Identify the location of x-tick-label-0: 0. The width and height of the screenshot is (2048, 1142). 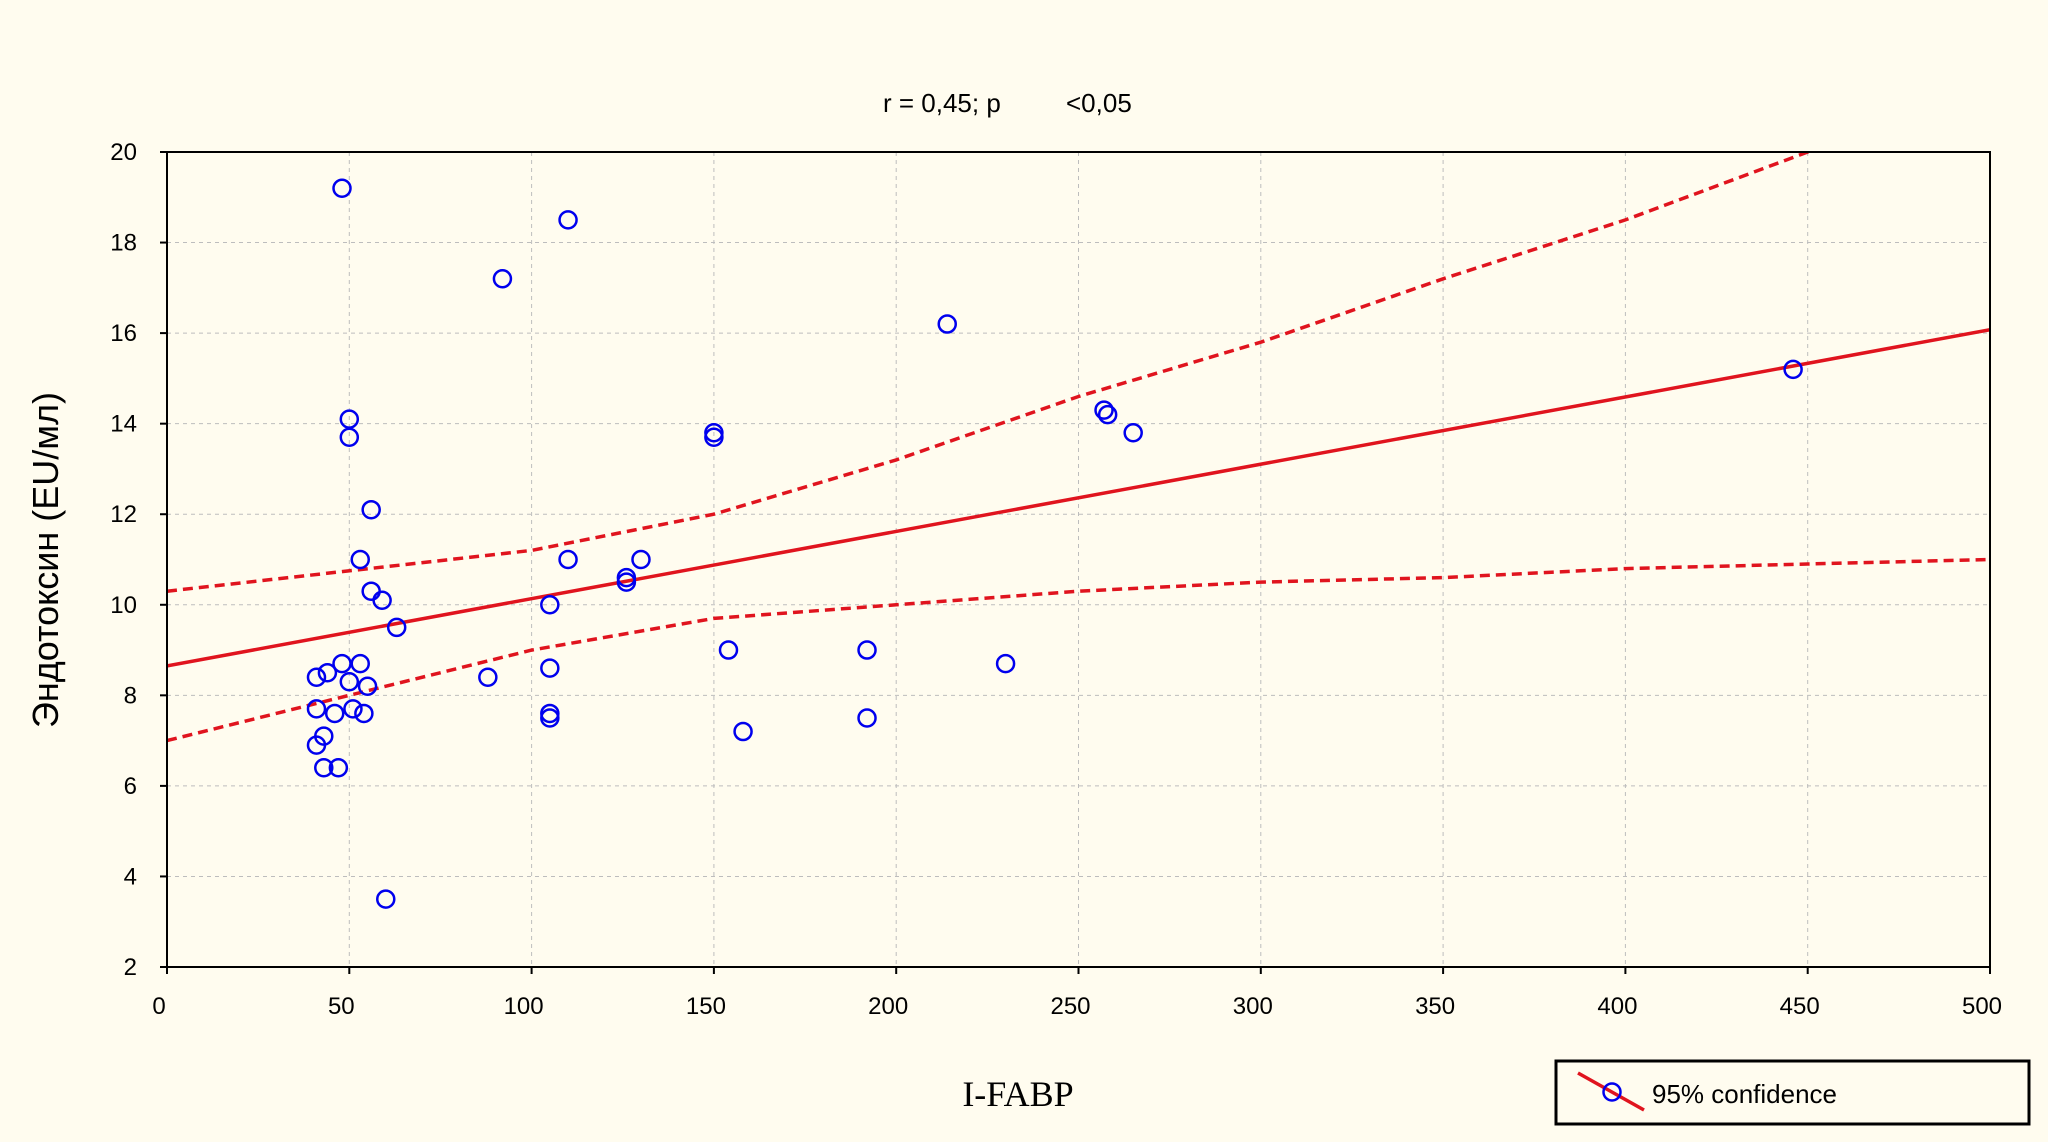
(158, 1006).